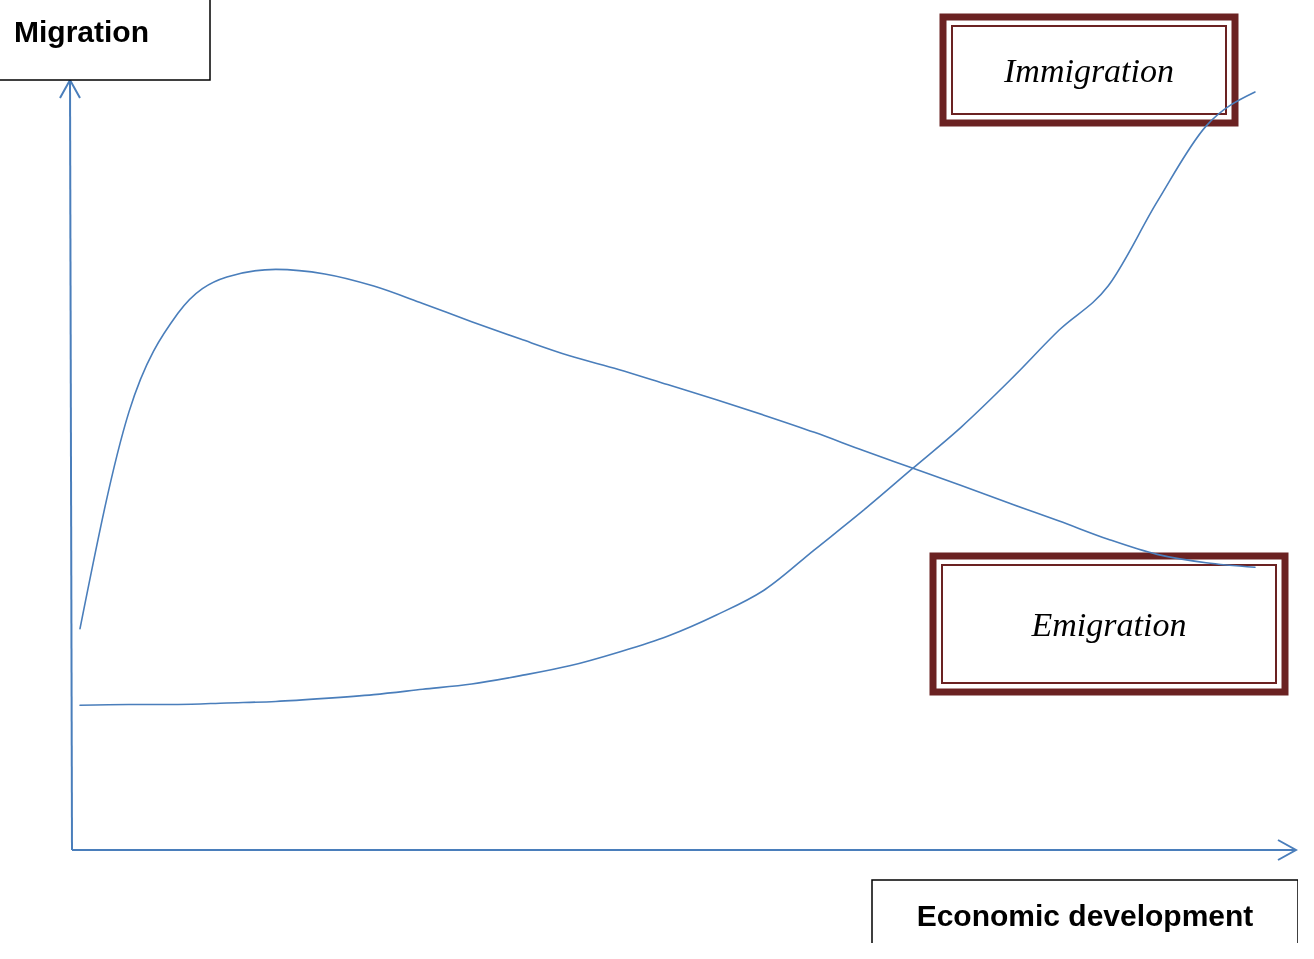 Image resolution: width=1314 pixels, height=959 pixels. What do you see at coordinates (1088, 70) in the screenshot?
I see `series-label: Immigration` at bounding box center [1088, 70].